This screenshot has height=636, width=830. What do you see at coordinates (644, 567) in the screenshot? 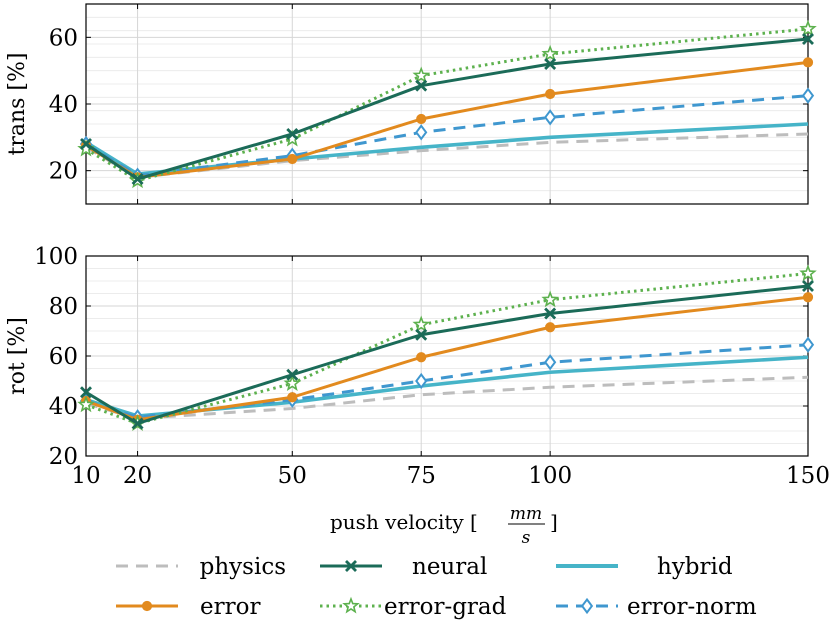
I see `legend-entry-hybrid: hybrid` at bounding box center [644, 567].